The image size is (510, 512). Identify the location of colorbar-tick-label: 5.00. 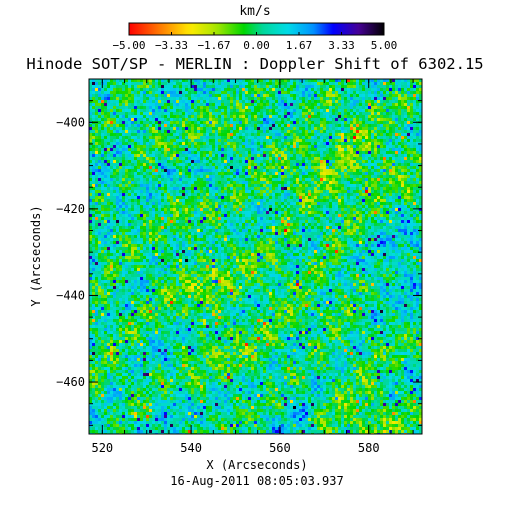
(384, 45).